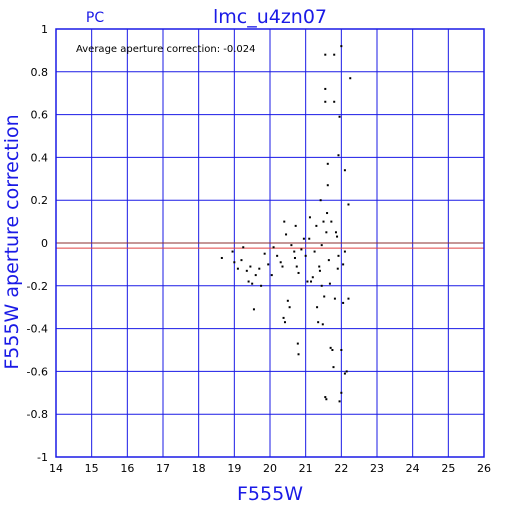 The width and height of the screenshot is (512, 512). Describe the element at coordinates (166, 49) in the screenshot. I see `annotation-text: Average aperture correction: -0.024` at that location.